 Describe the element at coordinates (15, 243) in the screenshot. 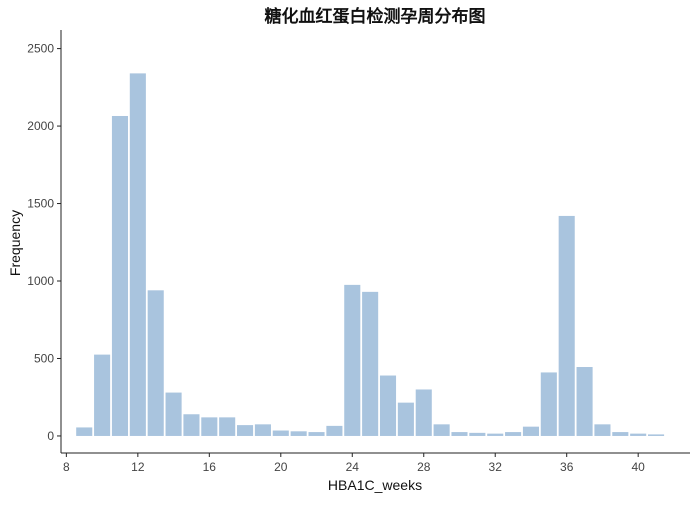

I see `y-axis-label: Frequency` at that location.